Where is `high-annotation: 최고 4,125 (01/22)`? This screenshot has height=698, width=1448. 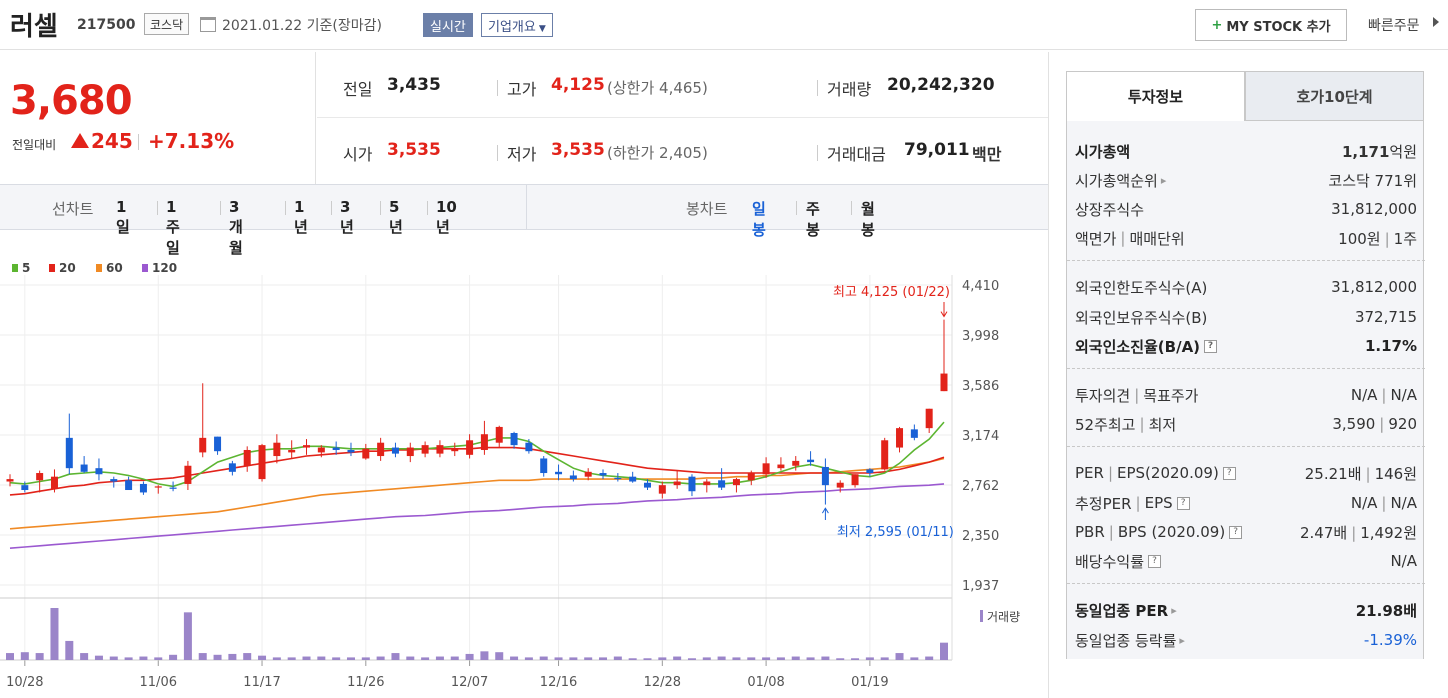 high-annotation: 최고 4,125 (01/22) is located at coordinates (891, 292).